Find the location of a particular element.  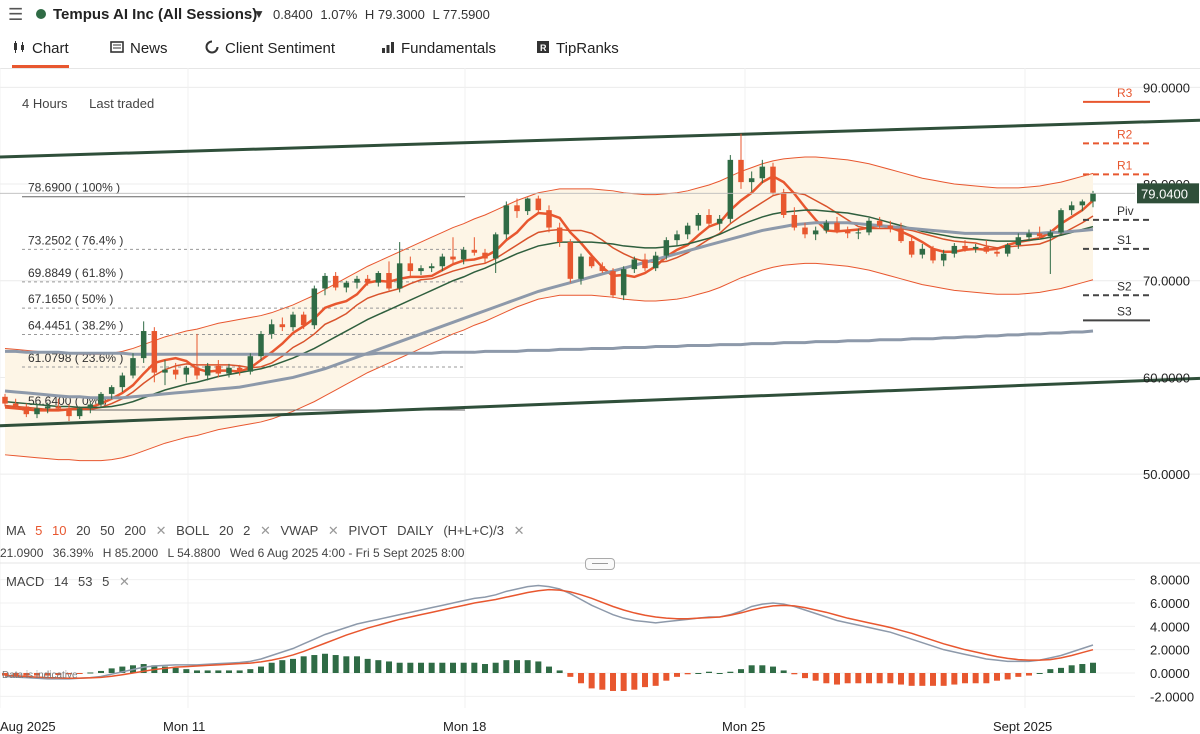

remove-vwap-icon: ✕ is located at coordinates (333, 530).